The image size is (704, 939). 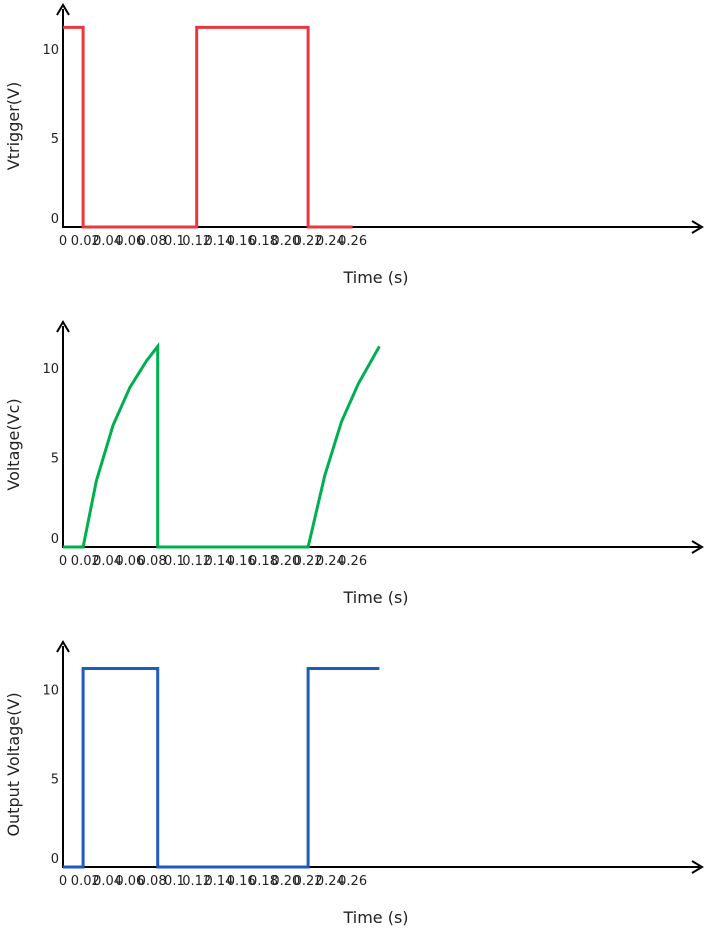 What do you see at coordinates (13, 764) in the screenshot?
I see `y-axis-title: Output Voltage(V)` at bounding box center [13, 764].